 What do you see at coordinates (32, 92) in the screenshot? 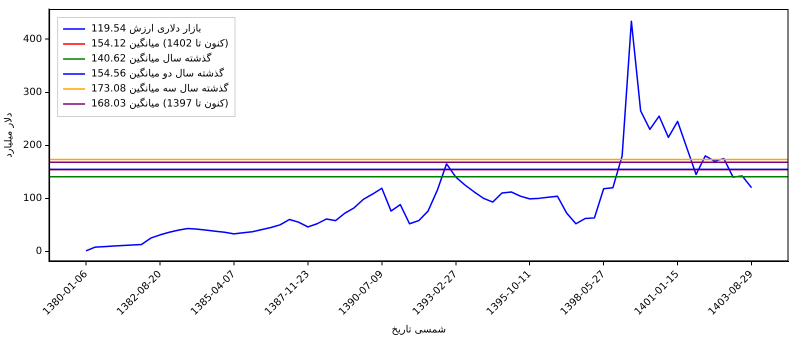
I see `y-tick-label: 300` at bounding box center [32, 92].